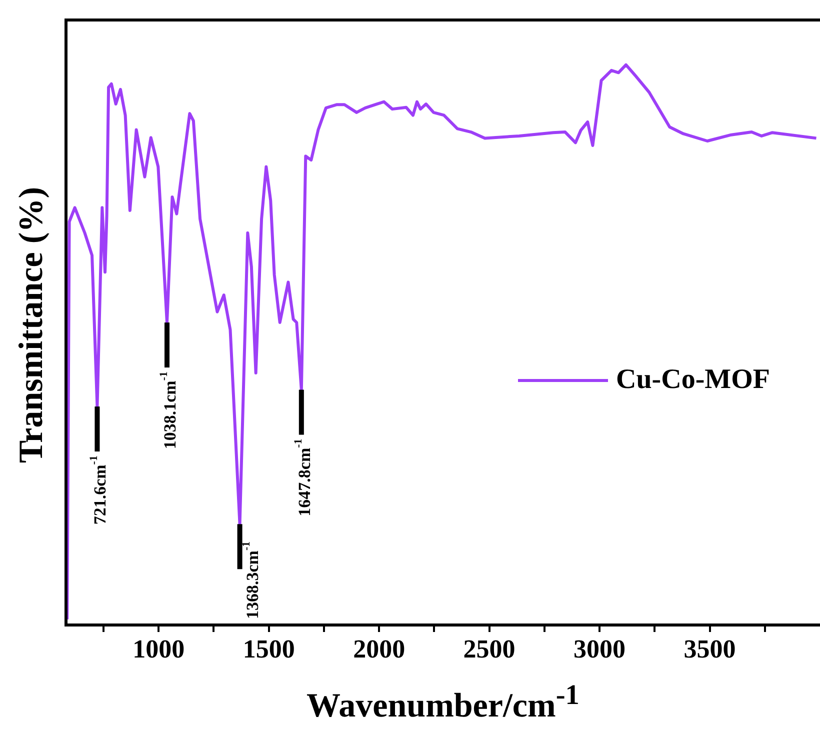 The height and width of the screenshot is (742, 820). What do you see at coordinates (158, 649) in the screenshot?
I see `x-tick-label: 1000` at bounding box center [158, 649].